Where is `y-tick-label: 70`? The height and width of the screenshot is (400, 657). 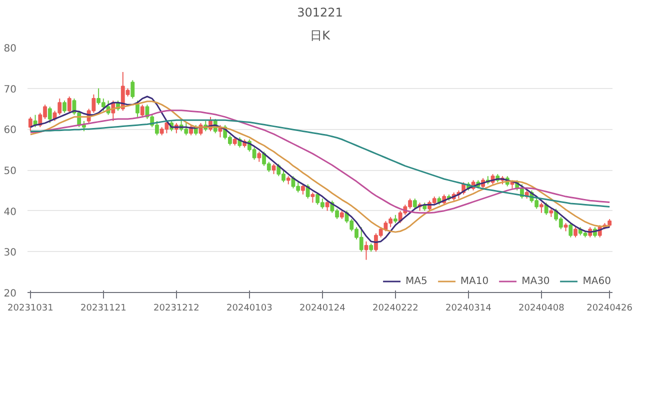 y-tick-label: 70 is located at coordinates (10, 90).